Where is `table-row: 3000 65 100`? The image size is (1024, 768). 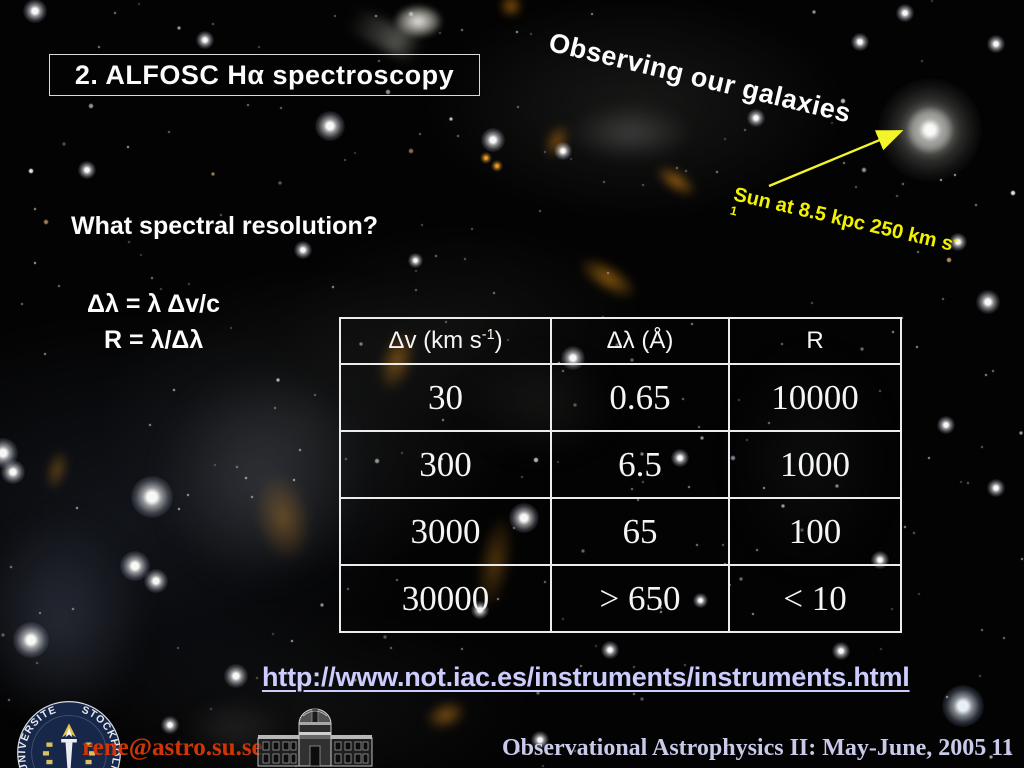 table-row: 3000 65 100 is located at coordinates (620, 531).